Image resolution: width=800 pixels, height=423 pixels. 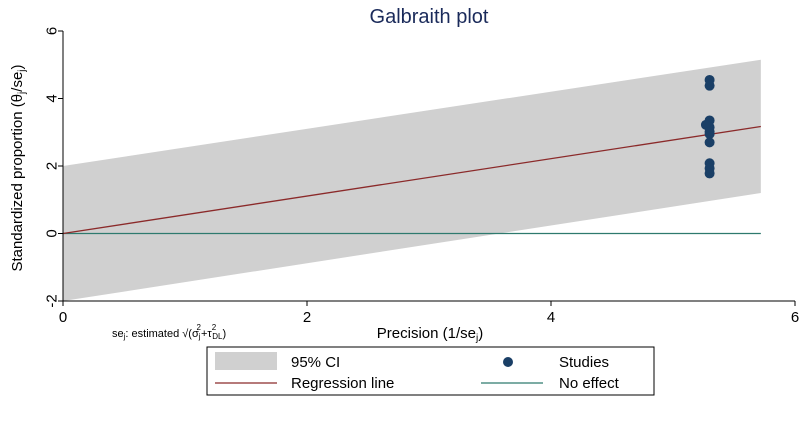 I want to click on legend: 95% CI Studies Regression line No effect, so click(x=430, y=371).